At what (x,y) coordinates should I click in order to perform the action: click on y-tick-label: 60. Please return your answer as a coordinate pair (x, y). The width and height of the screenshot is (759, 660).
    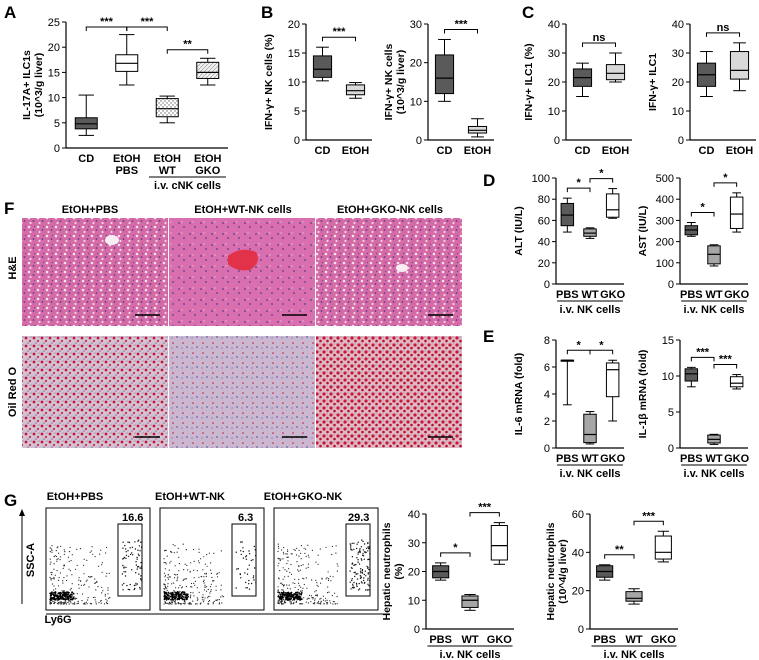
    Looking at the image, I should click on (544, 221).